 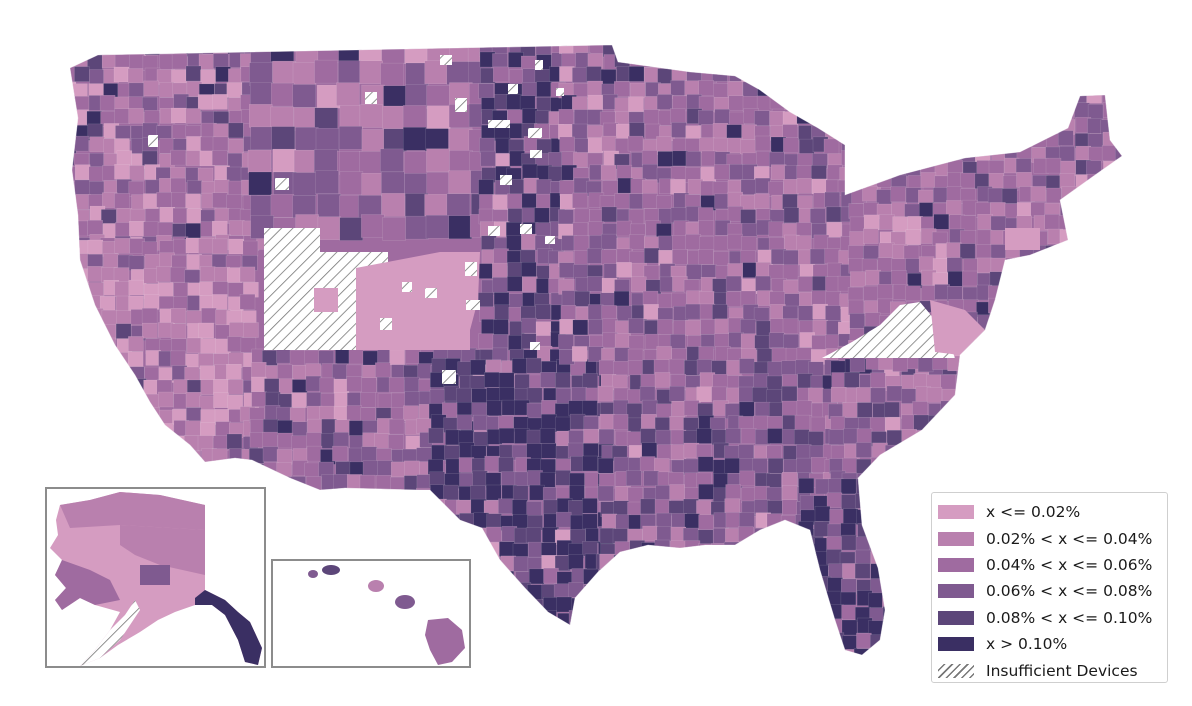 I want to click on legend-label: 0.08% < x <= 0.10%, so click(x=1069, y=617).